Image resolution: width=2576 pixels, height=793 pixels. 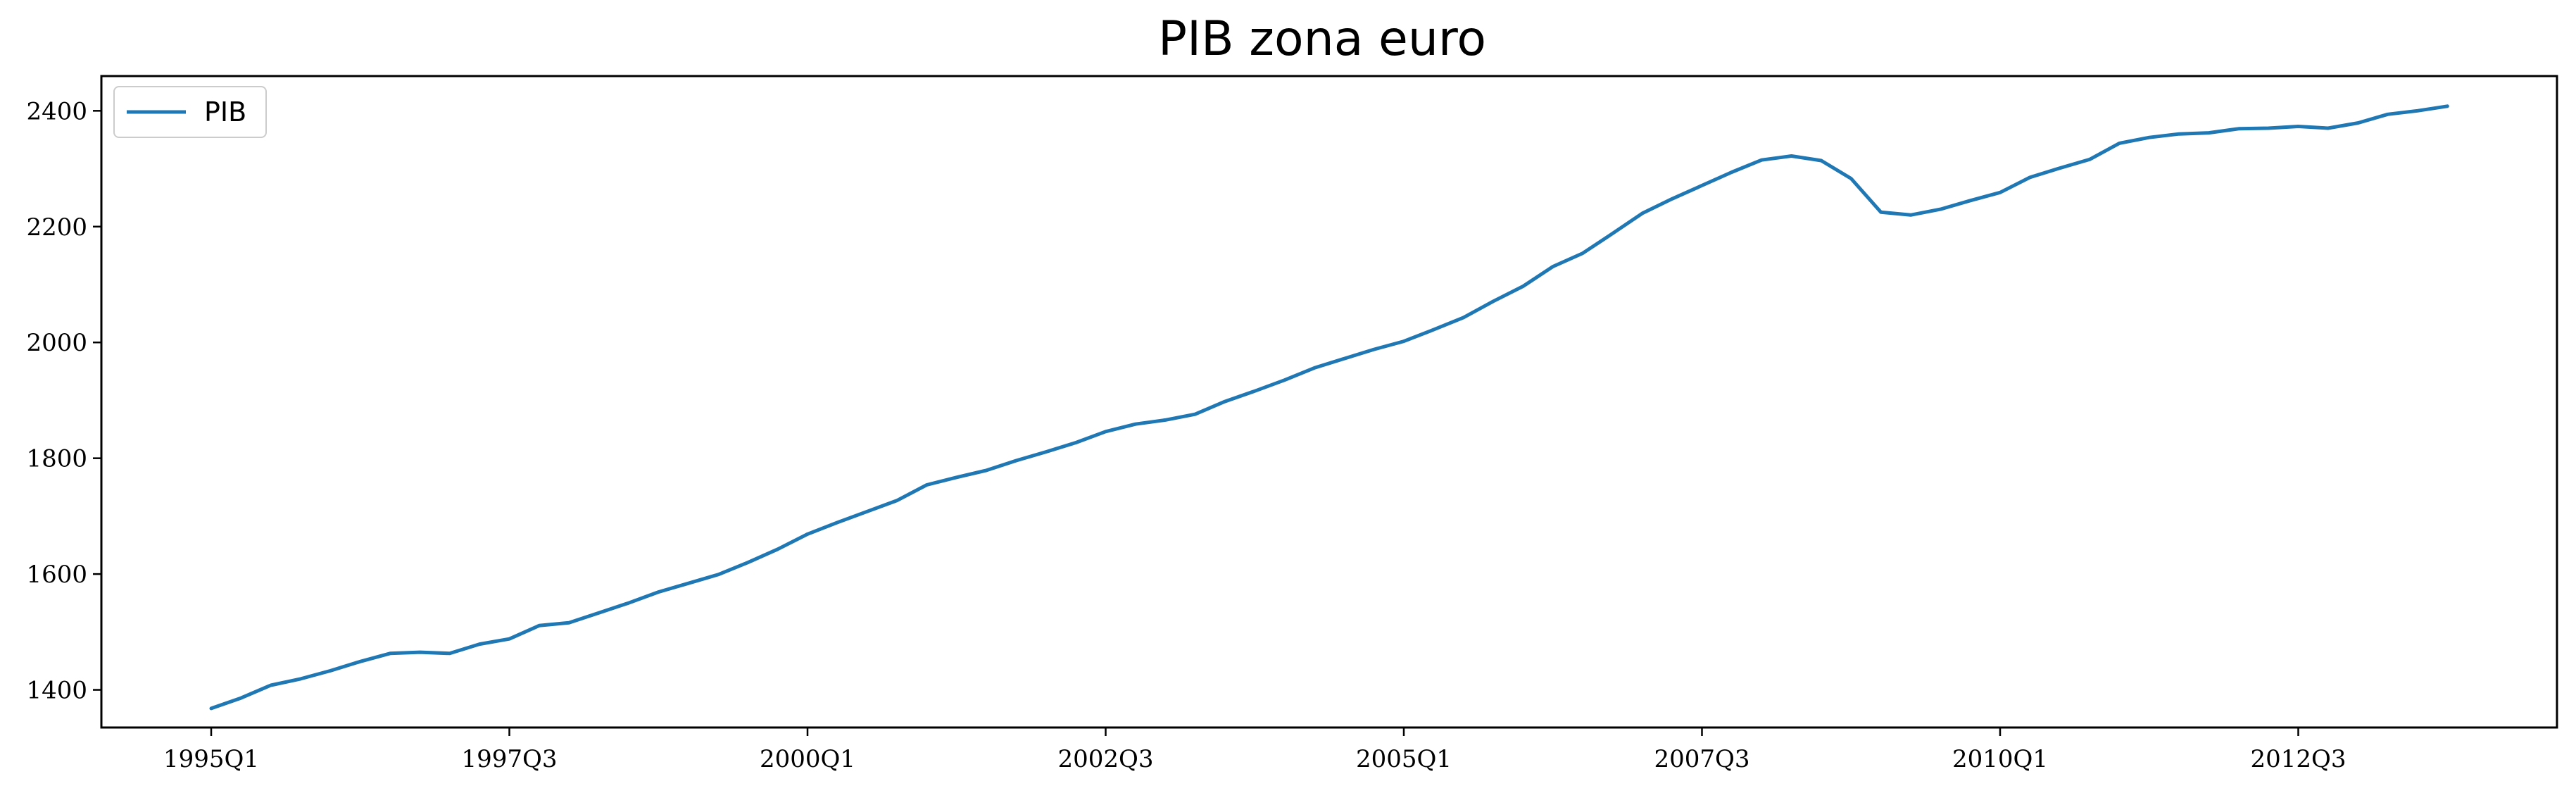 What do you see at coordinates (211, 759) in the screenshot?
I see `x-tick-label: 1995Q1` at bounding box center [211, 759].